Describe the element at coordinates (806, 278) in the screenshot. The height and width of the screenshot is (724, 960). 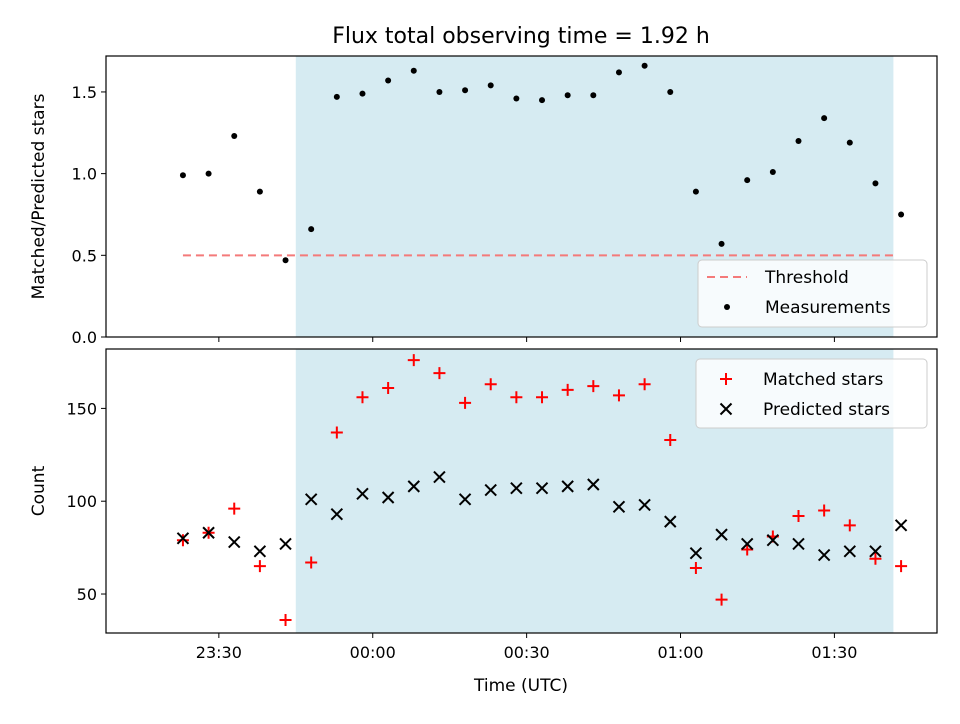
I see `legend-threshold-label: Threshold` at that location.